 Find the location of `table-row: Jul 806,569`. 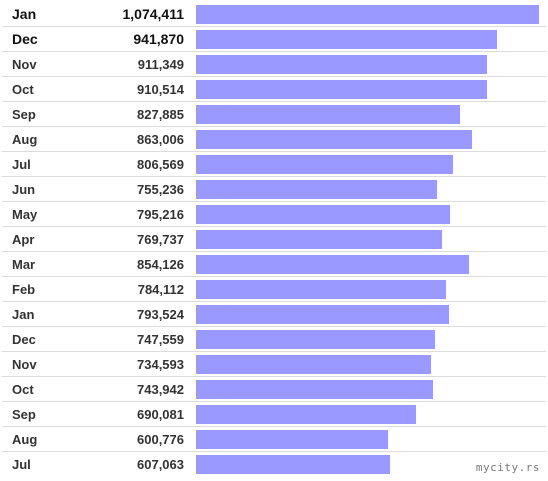

table-row: Jul 806,569 is located at coordinates (274, 164).